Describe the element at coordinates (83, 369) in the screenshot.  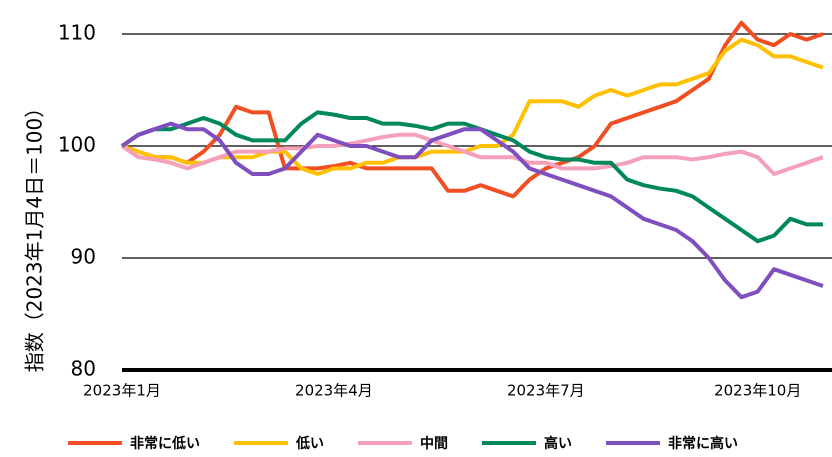
I see `y-tick-label: 80` at that location.